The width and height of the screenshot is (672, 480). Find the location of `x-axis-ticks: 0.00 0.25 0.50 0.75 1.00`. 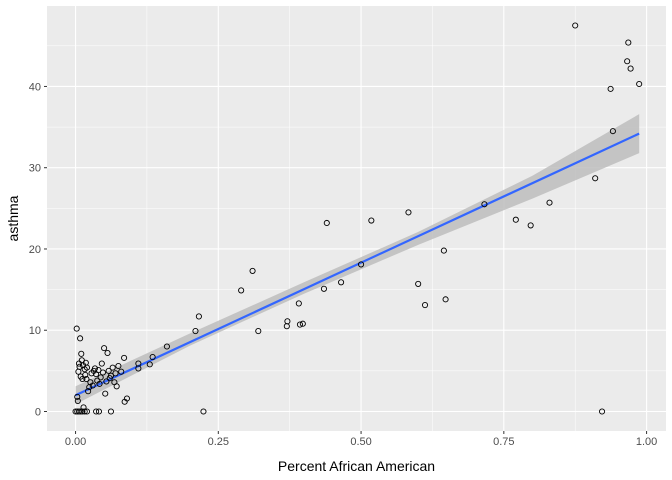

x-axis-ticks: 0.00 0.25 0.50 0.75 1.00 is located at coordinates (361, 439).